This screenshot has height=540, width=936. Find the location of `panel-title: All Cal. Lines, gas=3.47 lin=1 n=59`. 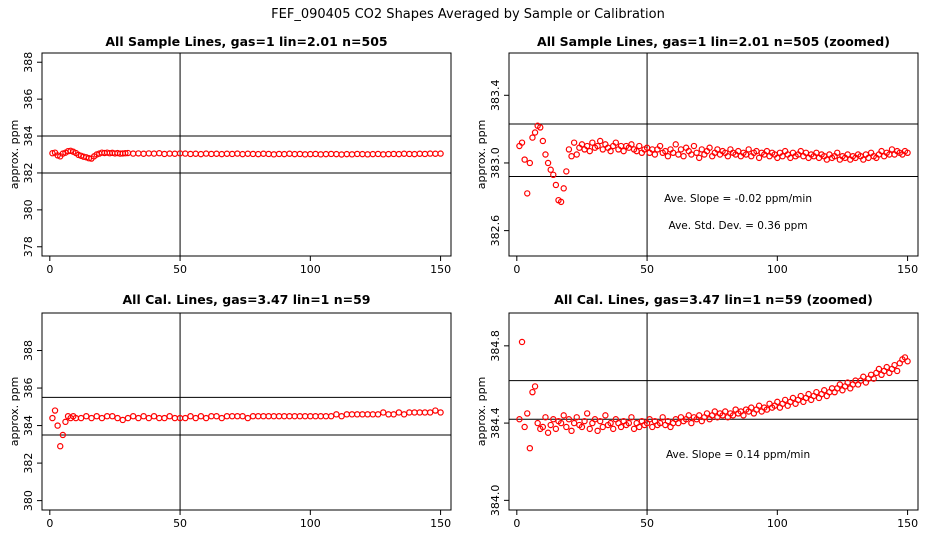

panel-title: All Cal. Lines, gas=3.47 lin=1 n=59 is located at coordinates (246, 299).